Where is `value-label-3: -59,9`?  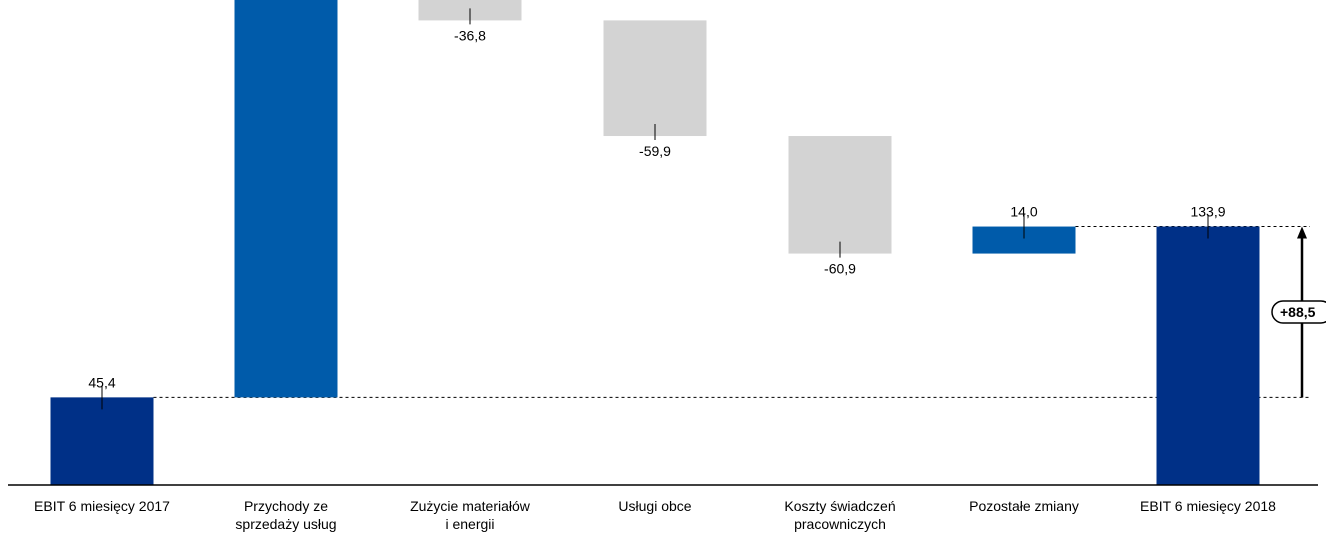
value-label-3: -59,9 is located at coordinates (655, 151).